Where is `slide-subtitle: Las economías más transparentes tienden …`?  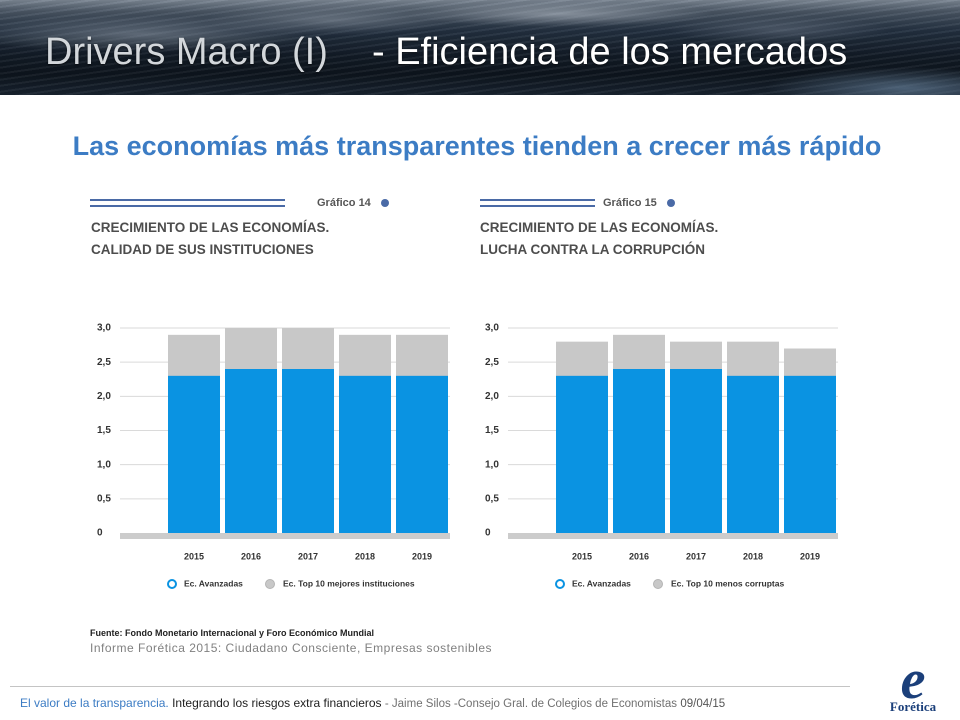 slide-subtitle: Las economías más transparentes tienden … is located at coordinates (477, 146).